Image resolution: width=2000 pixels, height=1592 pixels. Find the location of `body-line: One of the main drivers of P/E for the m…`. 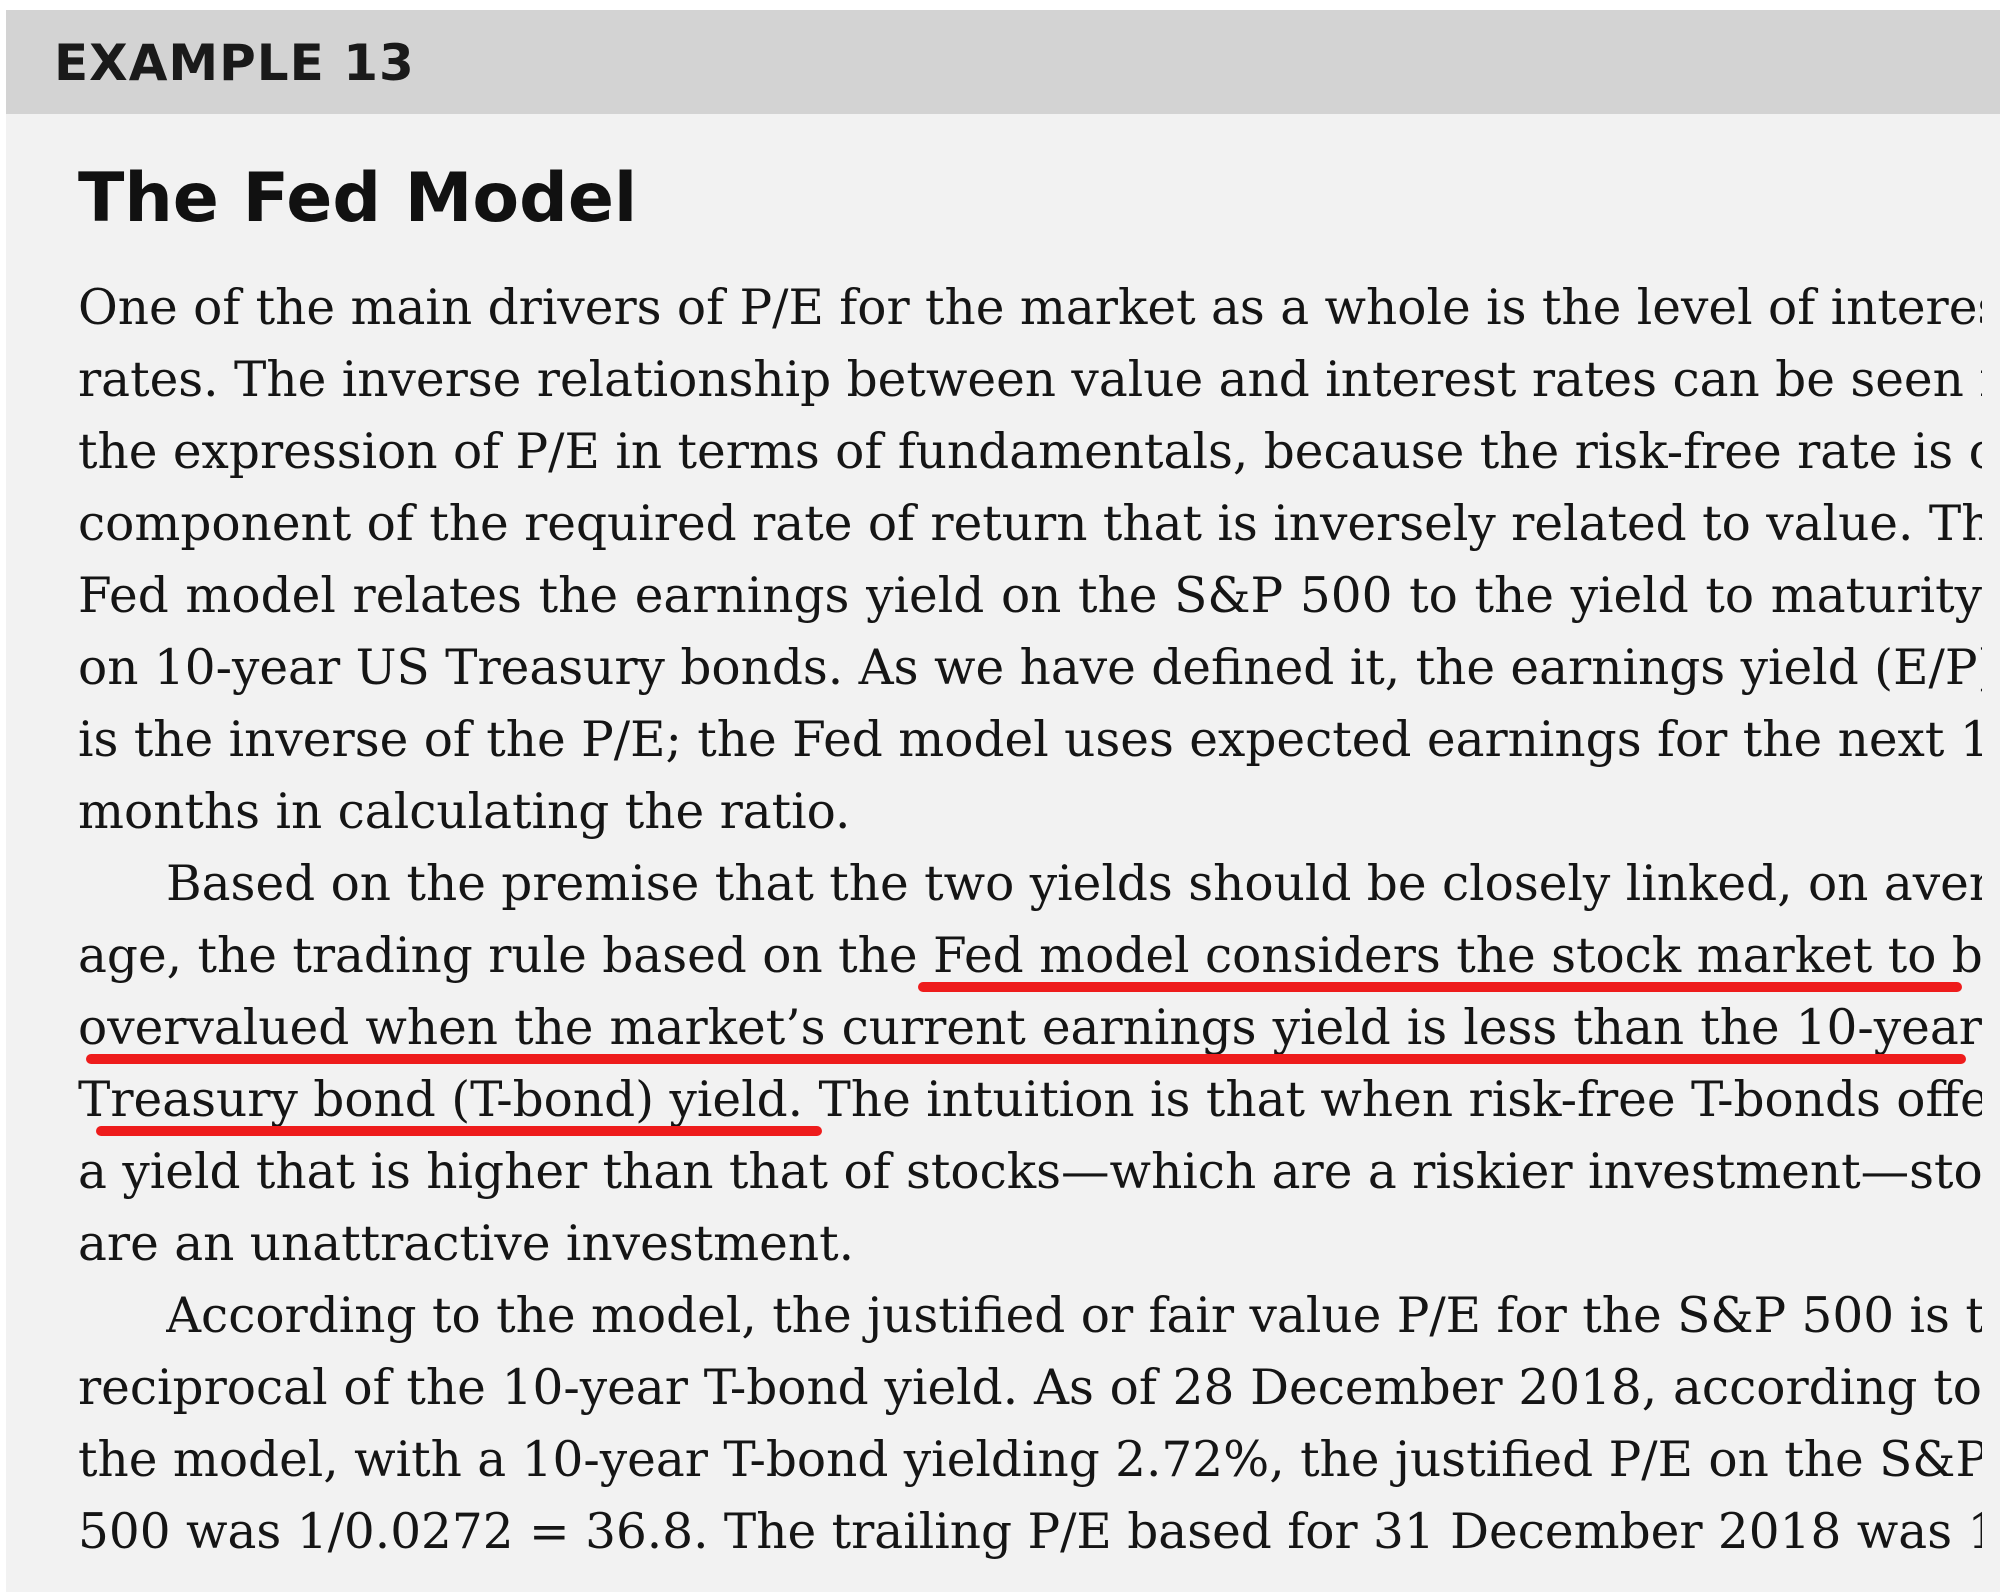

body-line: One of the main drivers of P/E for the m… is located at coordinates (1030, 308).